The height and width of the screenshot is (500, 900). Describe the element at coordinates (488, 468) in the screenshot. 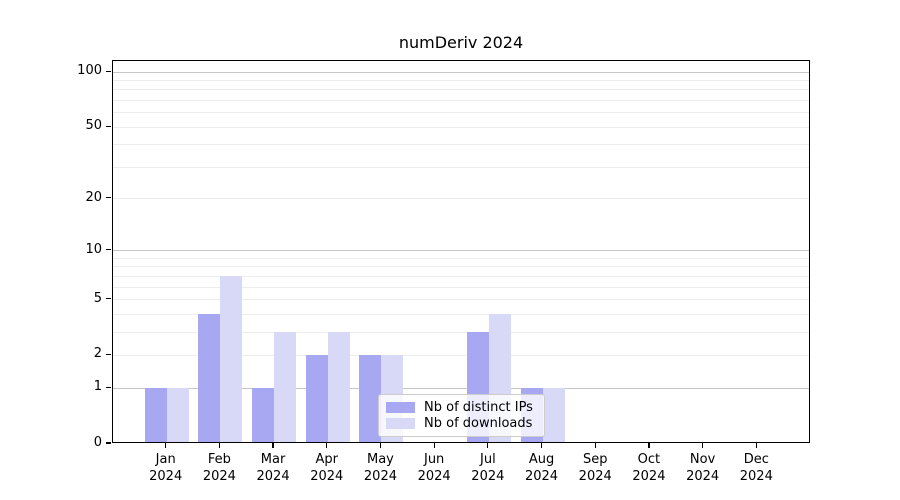

I see `x-tick-label-jul: Jul 2024` at that location.